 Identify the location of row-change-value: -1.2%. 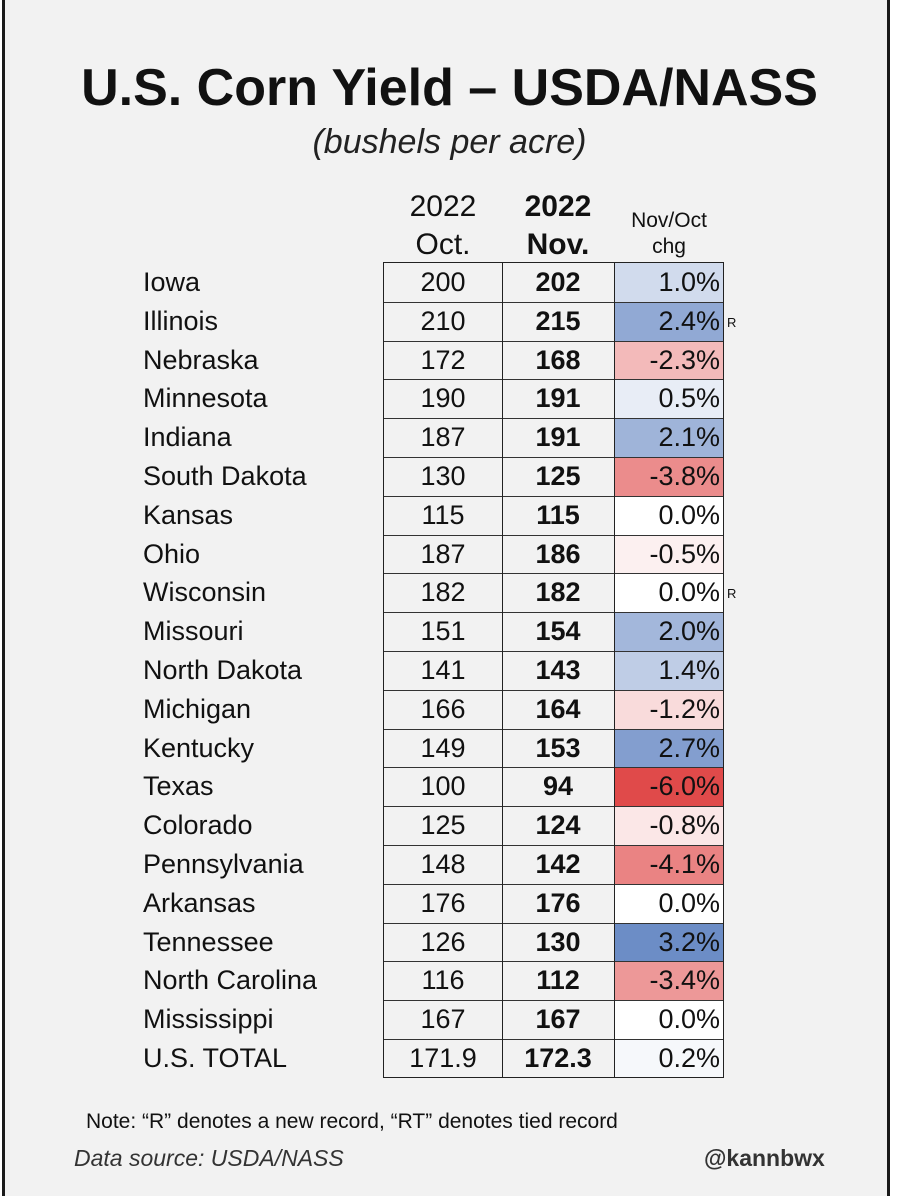
(669, 709).